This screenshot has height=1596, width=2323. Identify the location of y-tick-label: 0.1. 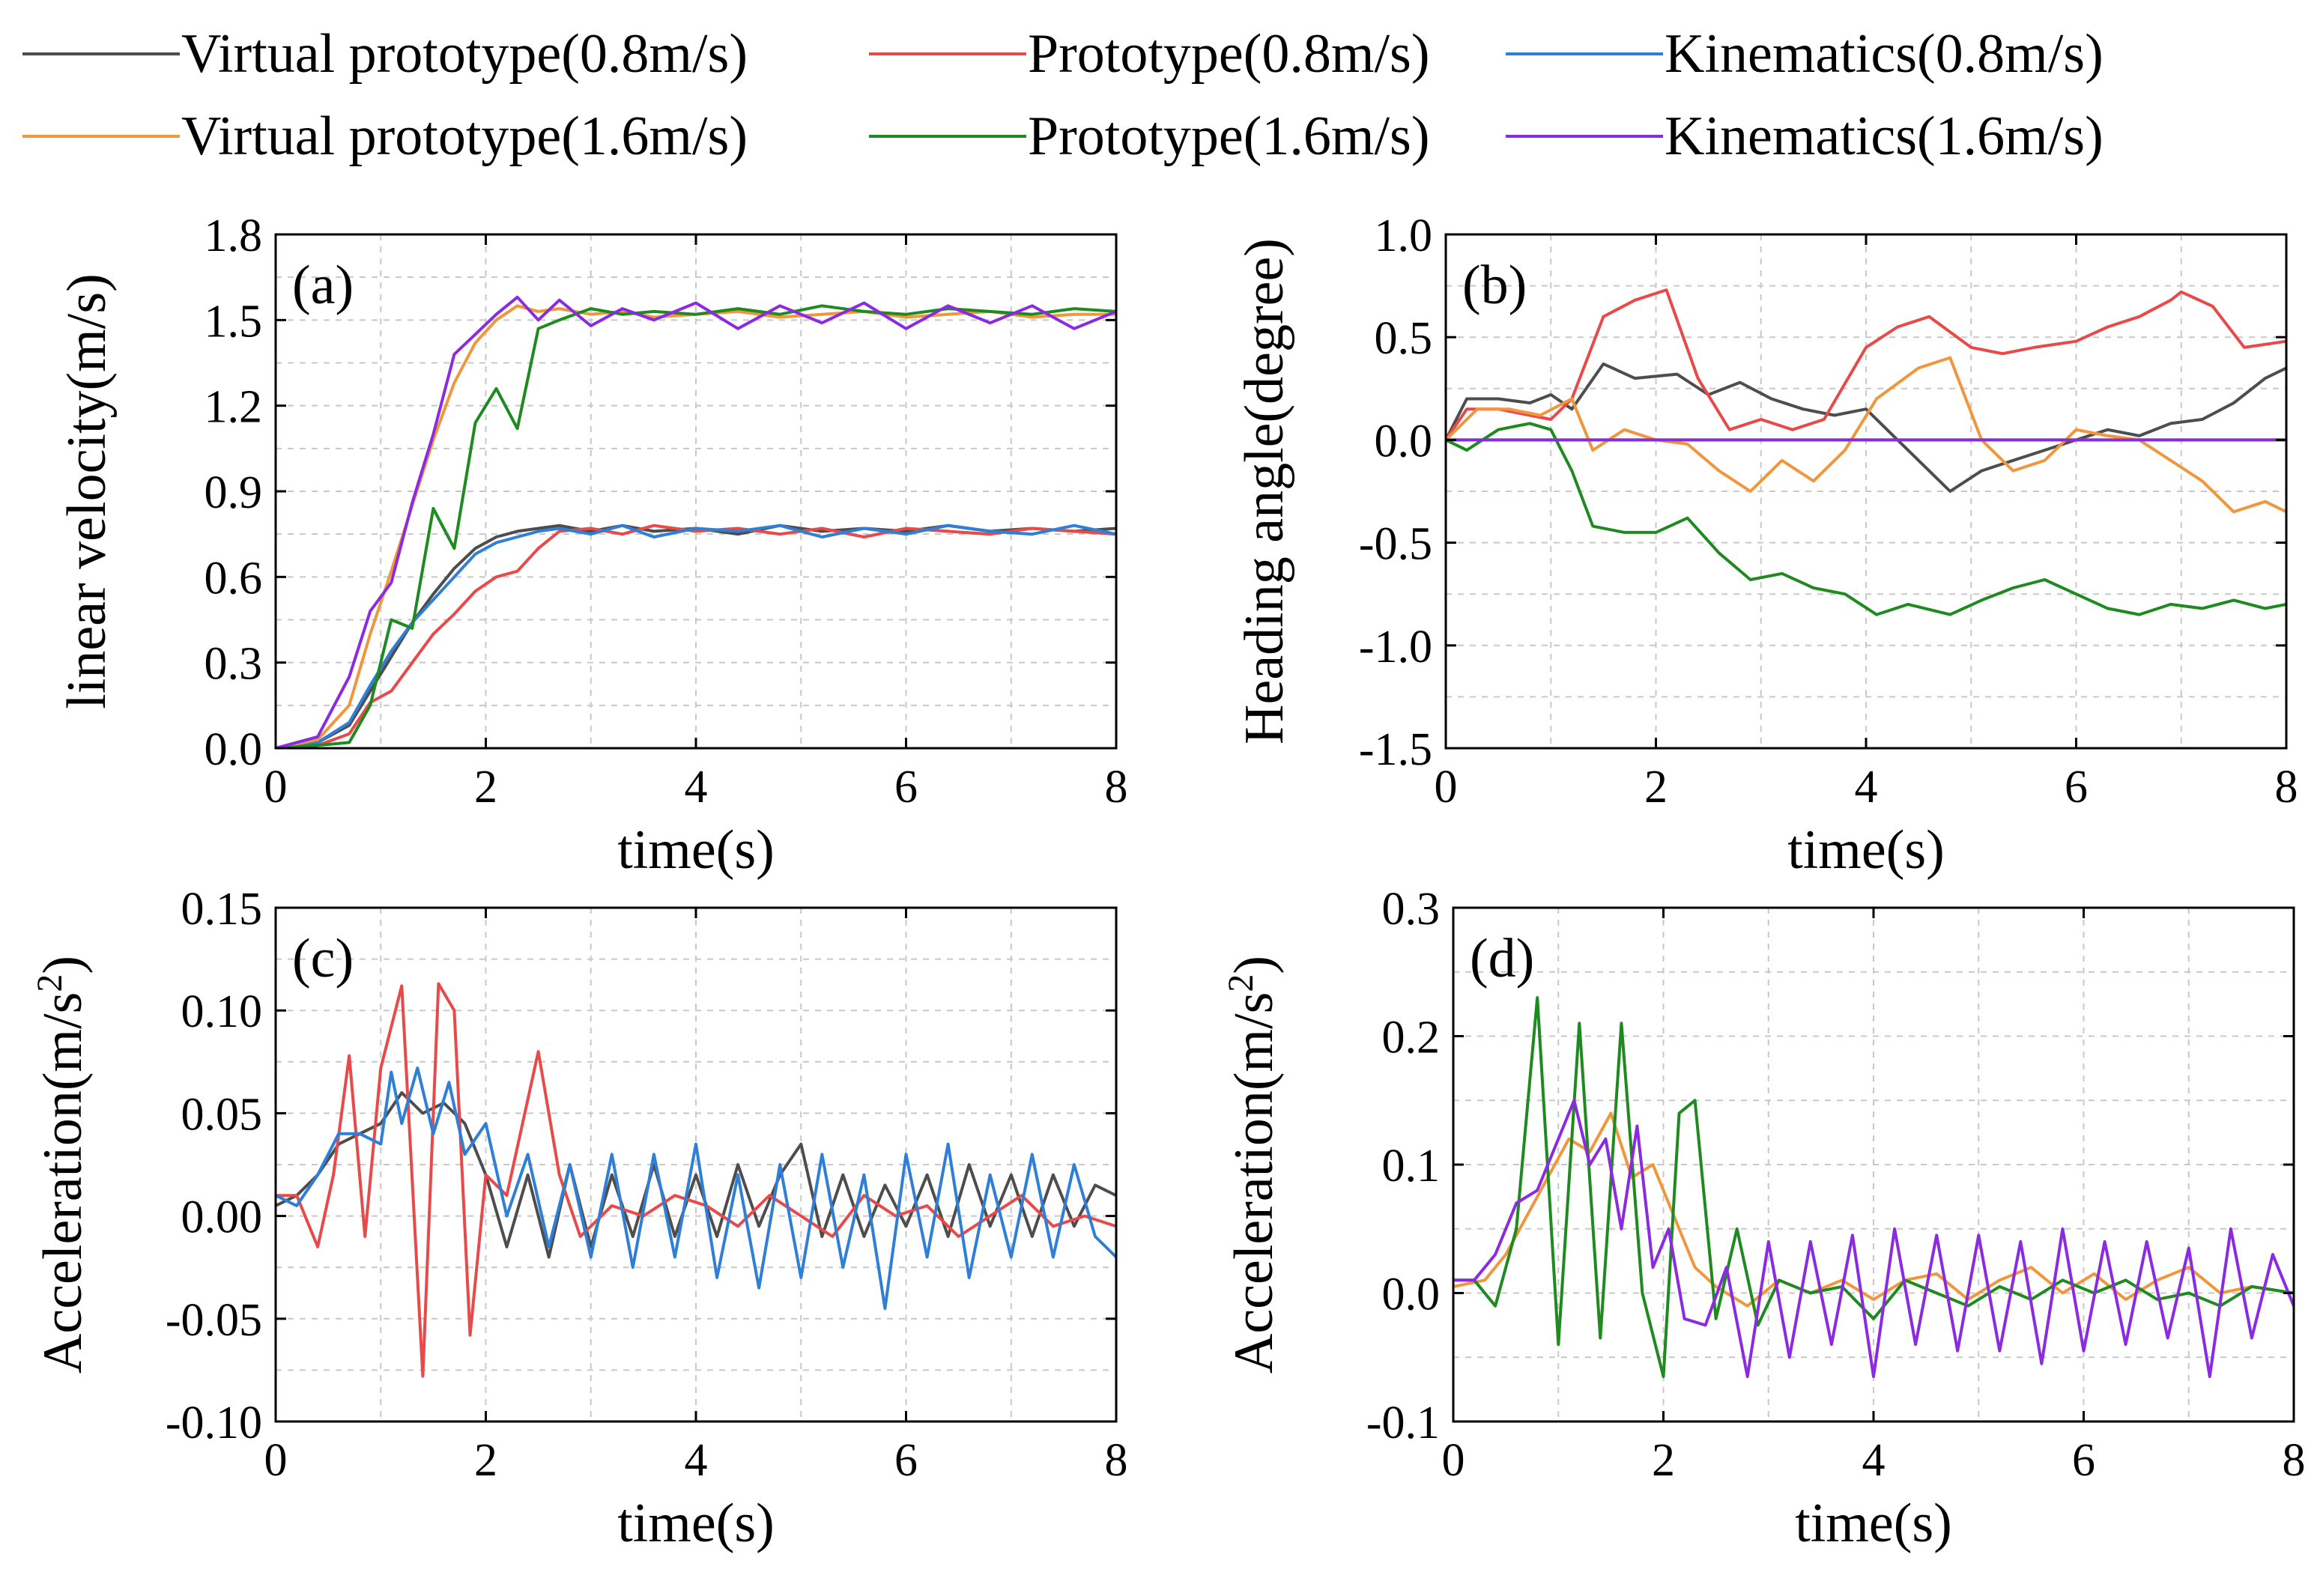
(1411, 1166).